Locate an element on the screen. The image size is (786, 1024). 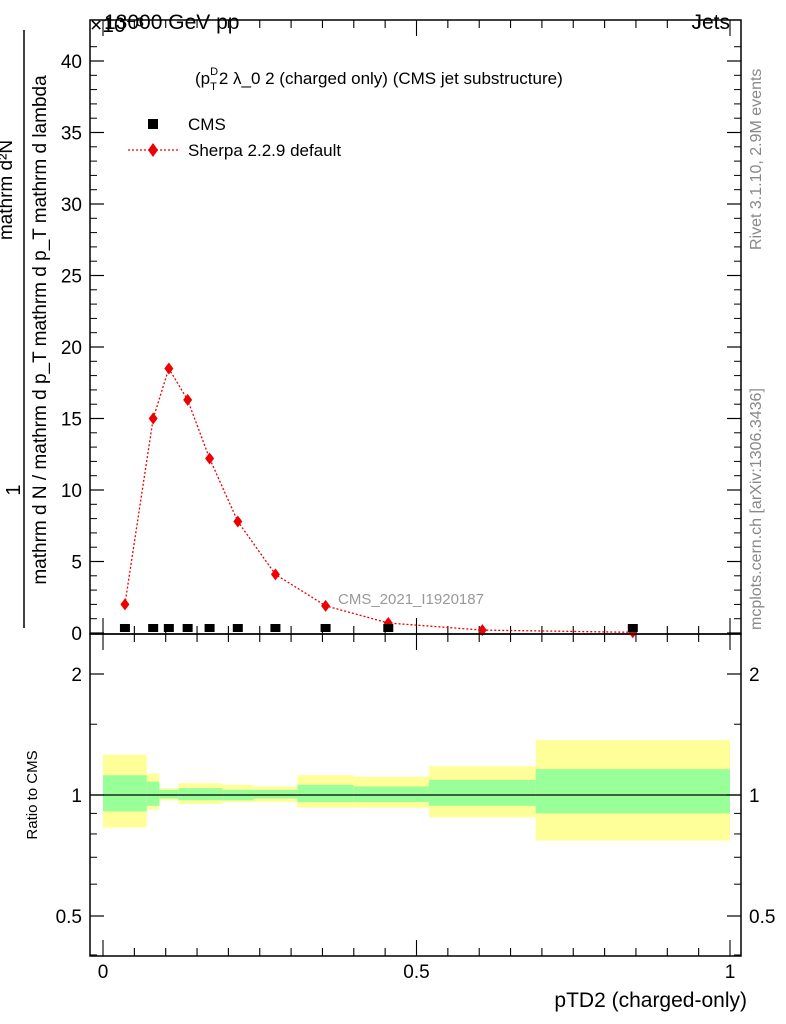
legend-cms-marker is located at coordinates (153, 124).